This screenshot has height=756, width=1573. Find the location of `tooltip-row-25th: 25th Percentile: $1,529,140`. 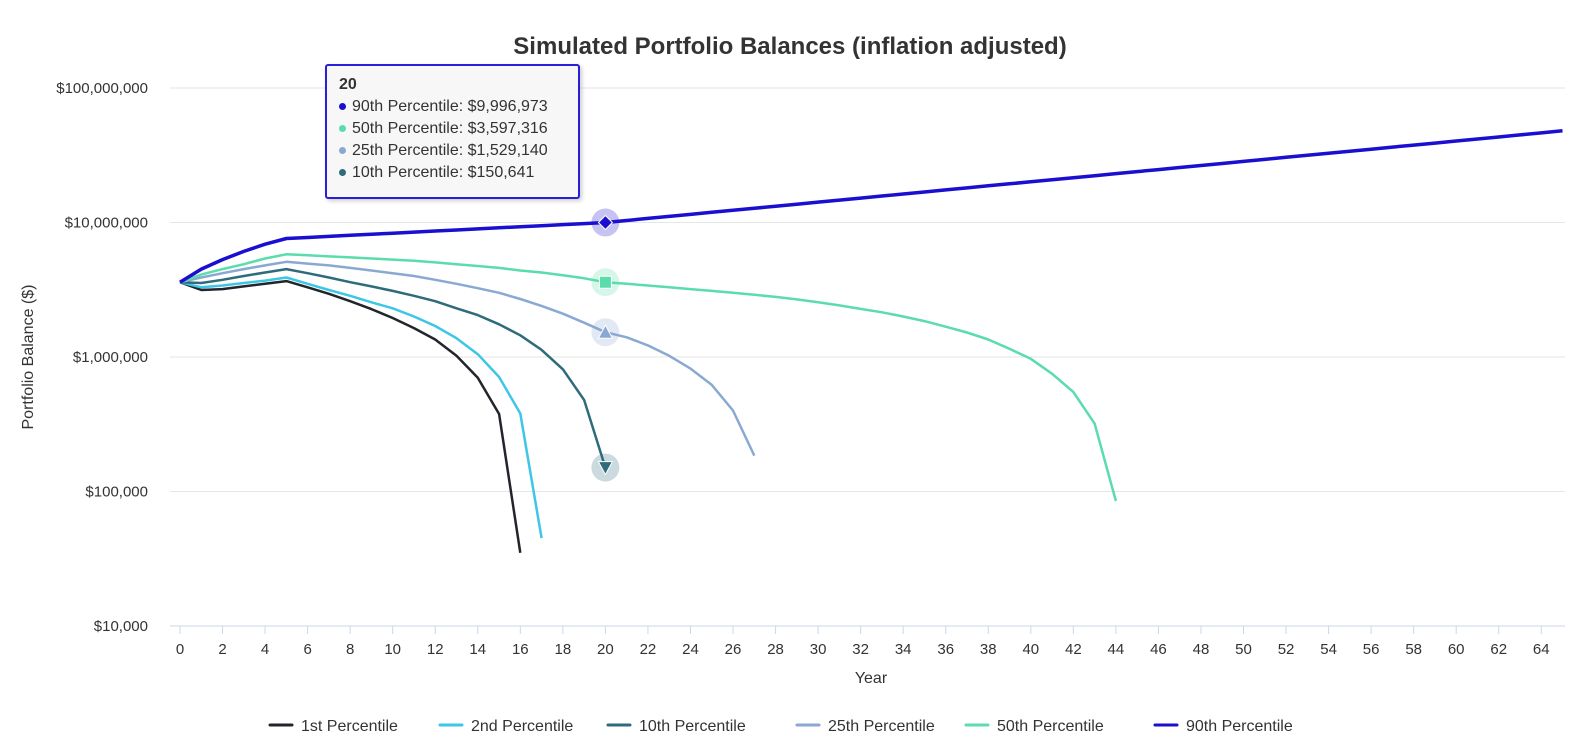

tooltip-row-25th: 25th Percentile: $1,529,140 is located at coordinates (452, 151).